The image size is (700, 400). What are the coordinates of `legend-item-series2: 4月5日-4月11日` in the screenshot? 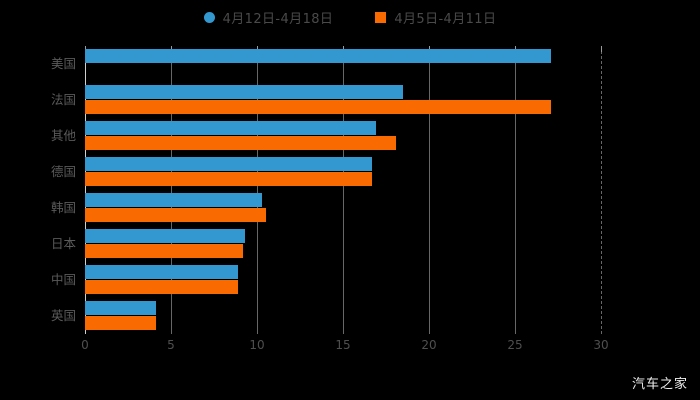 It's located at (435, 17).